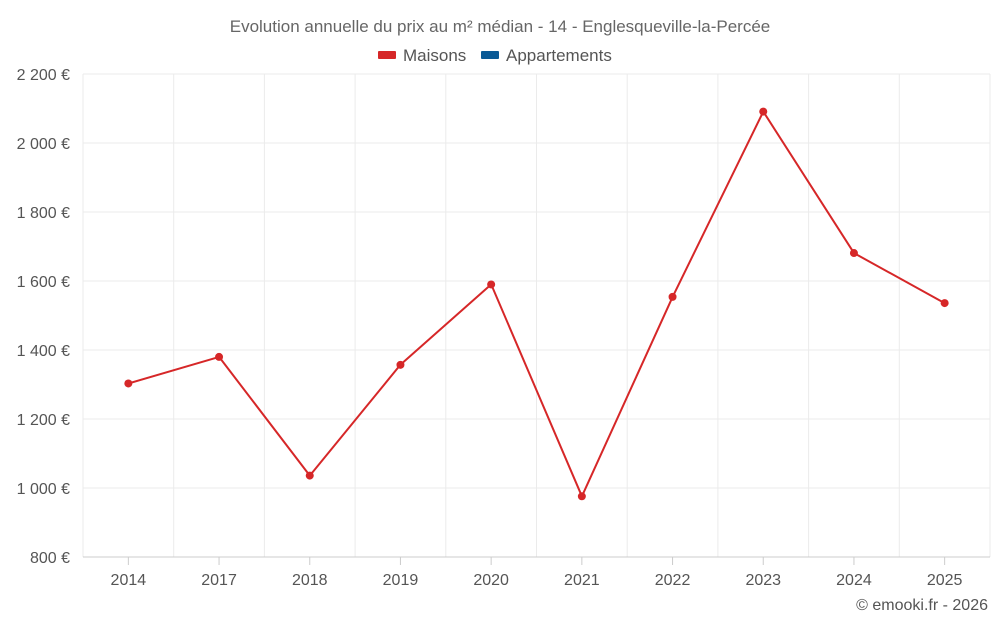  I want to click on data-point-2022, so click(672, 296).